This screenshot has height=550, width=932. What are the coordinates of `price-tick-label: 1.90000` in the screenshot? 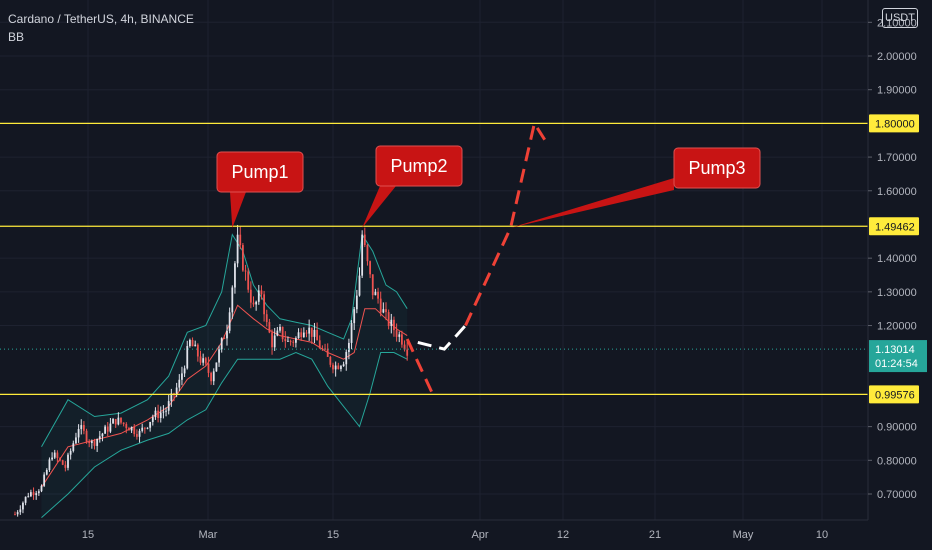 It's located at (897, 91).